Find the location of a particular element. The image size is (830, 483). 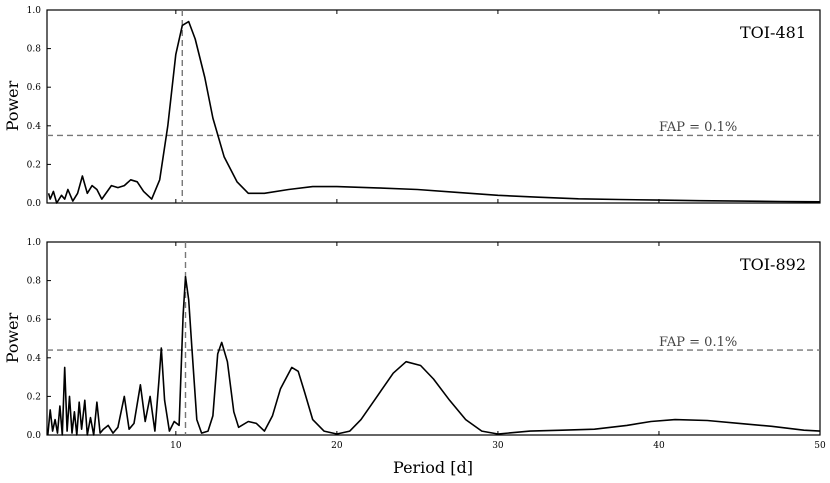

x-tick-label: 10 is located at coordinates (176, 446).